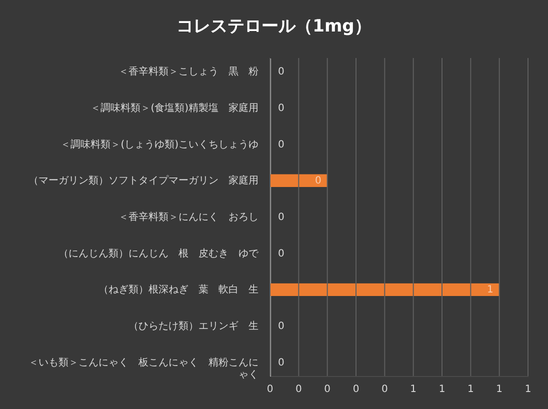 The height and width of the screenshot is (409, 548). What do you see at coordinates (159, 144) in the screenshot?
I see `y-tick-label: ＜調味料類＞(しょうゆ類)こいくちしょうゆ` at bounding box center [159, 144].